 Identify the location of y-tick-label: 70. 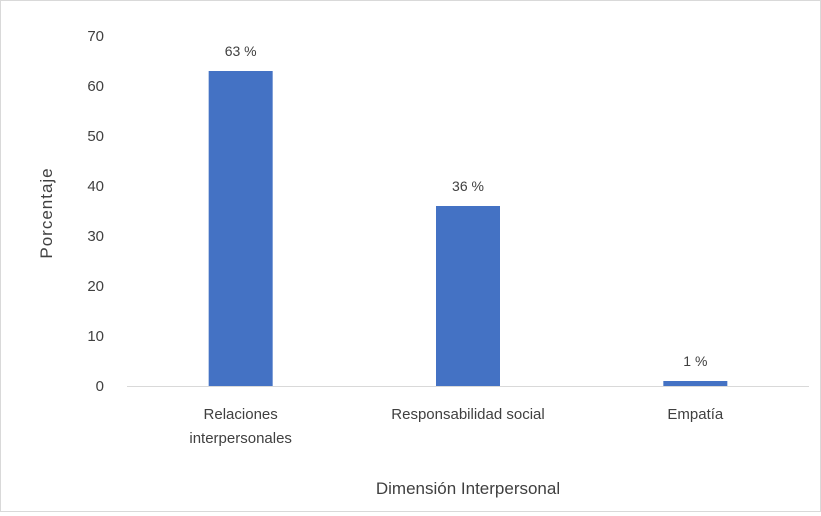
(95, 36).